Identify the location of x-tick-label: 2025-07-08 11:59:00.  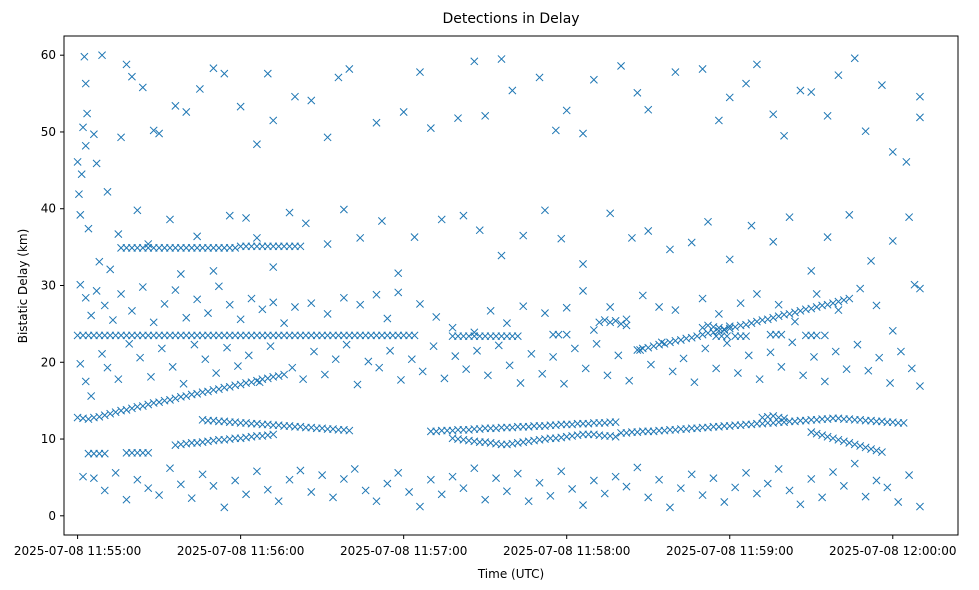
(729, 551).